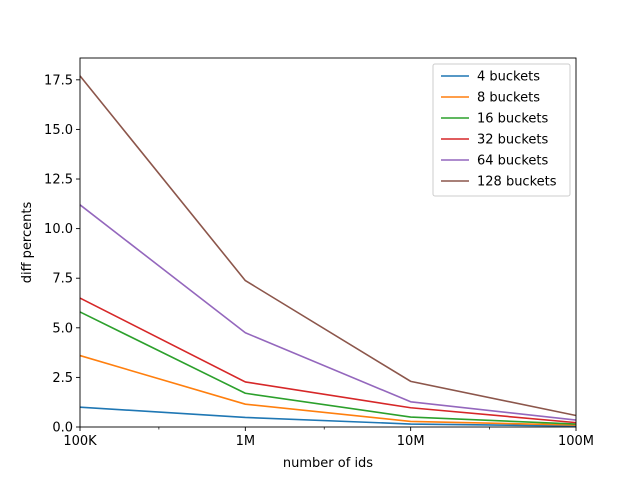 Image resolution: width=640 pixels, height=480 pixels. What do you see at coordinates (411, 441) in the screenshot?
I see `x-tick-label: 10M` at bounding box center [411, 441].